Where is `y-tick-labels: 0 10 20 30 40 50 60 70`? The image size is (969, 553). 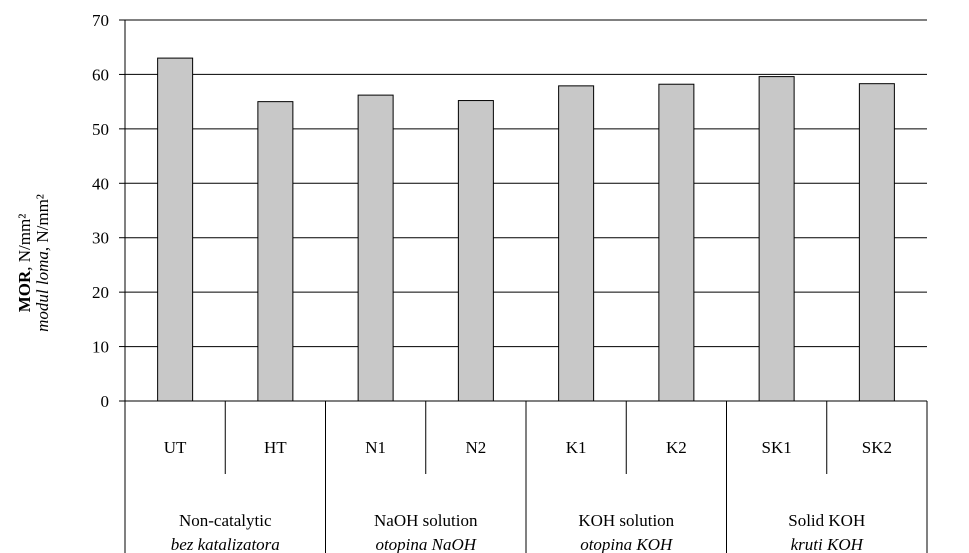
y-tick-labels: 0 10 20 30 40 50 60 70 is located at coordinates (100, 211).